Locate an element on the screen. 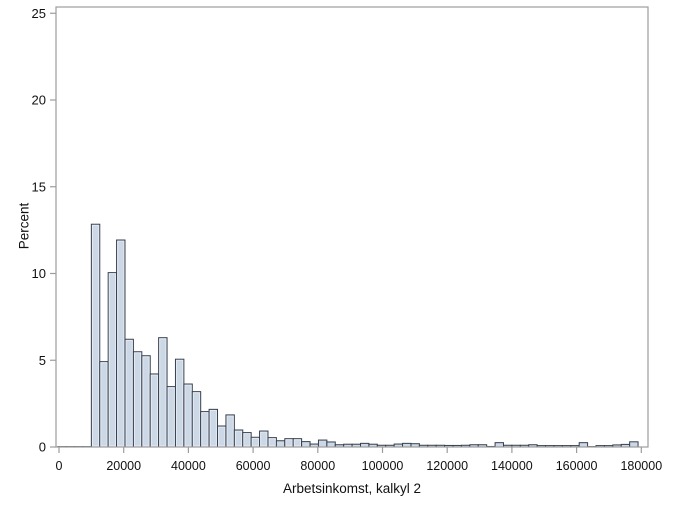 This screenshot has height=507, width=677. y-tick-label: 10 is located at coordinates (39, 273).